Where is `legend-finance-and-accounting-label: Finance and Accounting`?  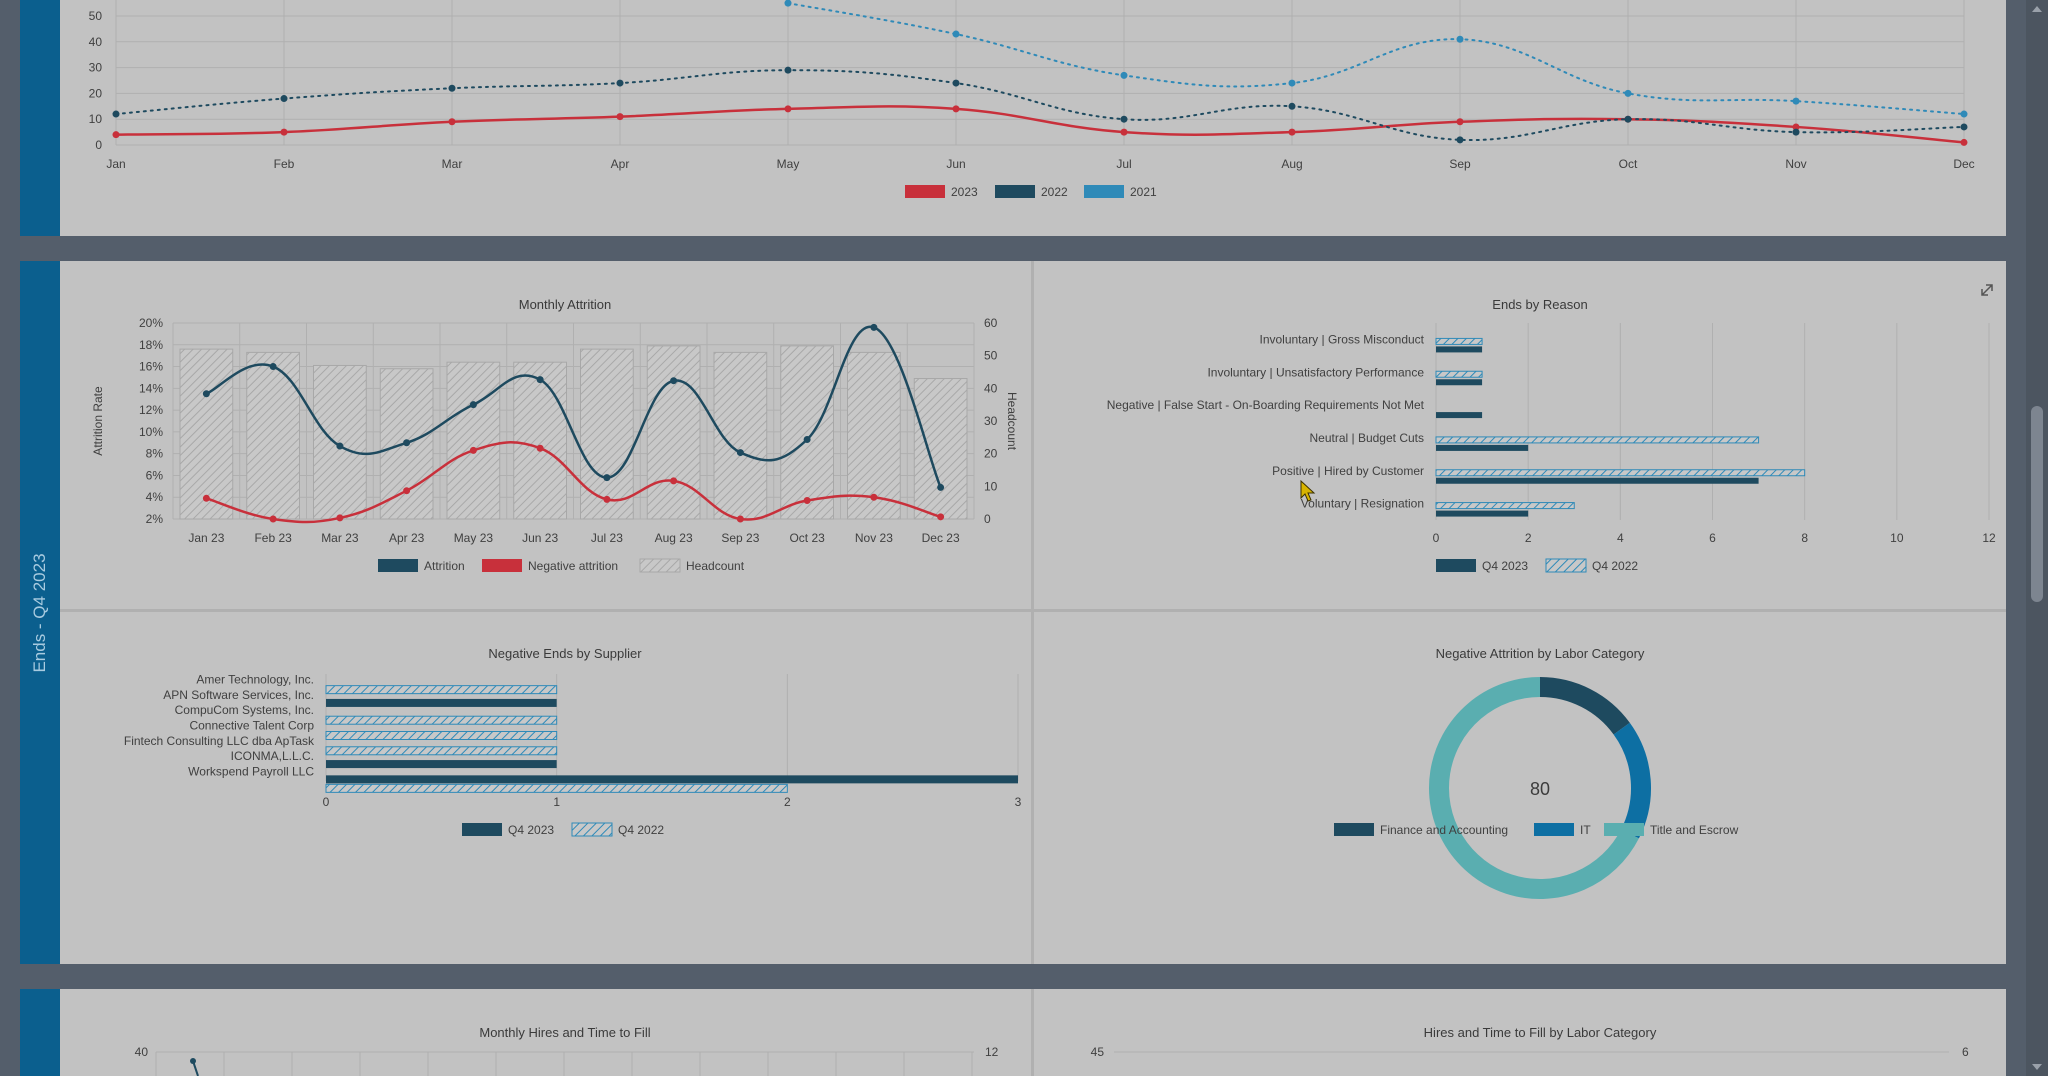
legend-finance-and-accounting-label: Finance and Accounting is located at coordinates (1444, 830).